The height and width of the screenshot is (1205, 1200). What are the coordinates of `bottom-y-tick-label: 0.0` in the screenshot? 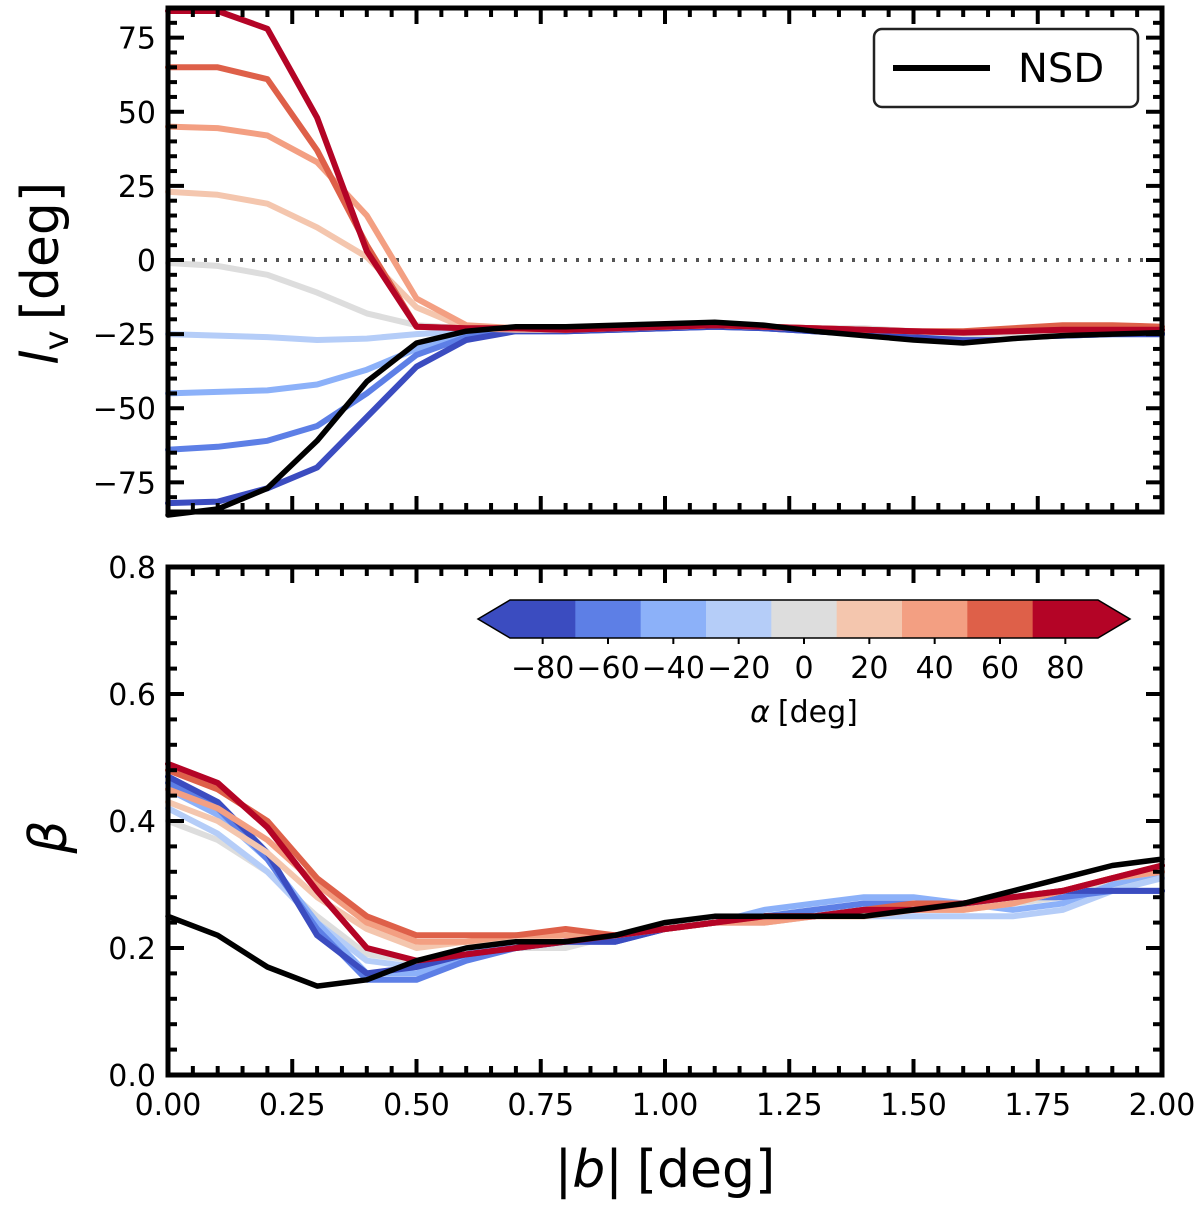 It's located at (132, 1076).